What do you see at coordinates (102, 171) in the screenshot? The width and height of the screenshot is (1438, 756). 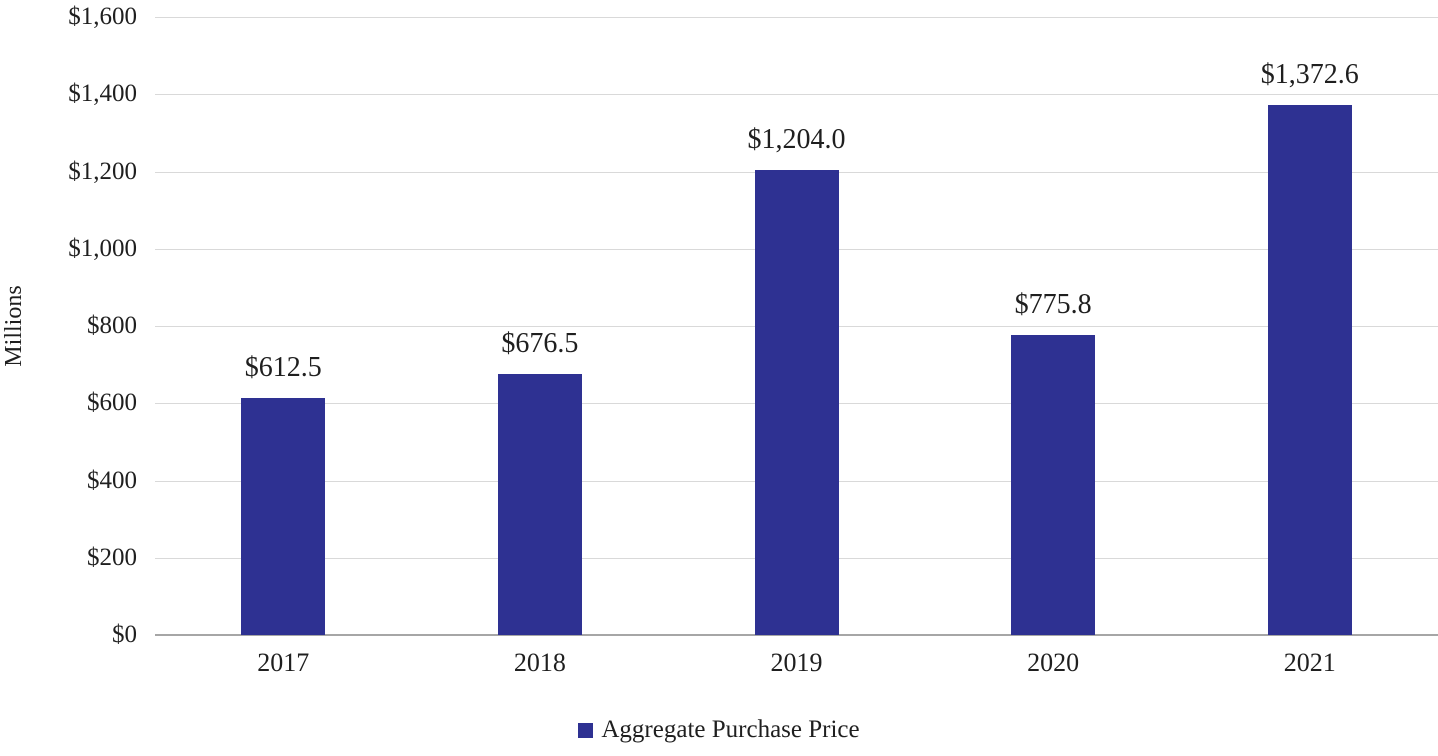 I see `y-tick-label: $1,200` at bounding box center [102, 171].